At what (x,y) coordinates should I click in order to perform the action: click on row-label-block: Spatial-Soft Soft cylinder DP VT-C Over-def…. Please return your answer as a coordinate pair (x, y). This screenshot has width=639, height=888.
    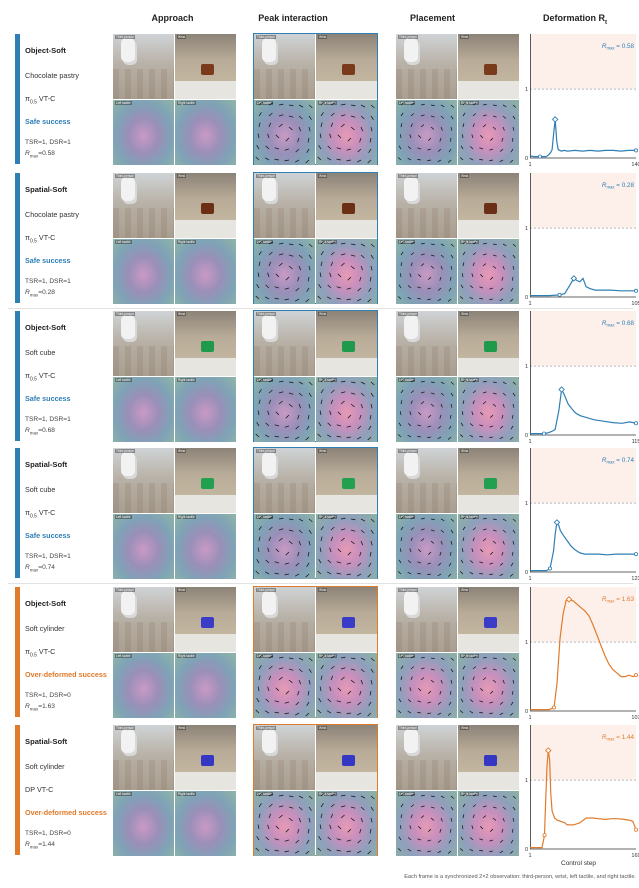
    Looking at the image, I should click on (70, 790).